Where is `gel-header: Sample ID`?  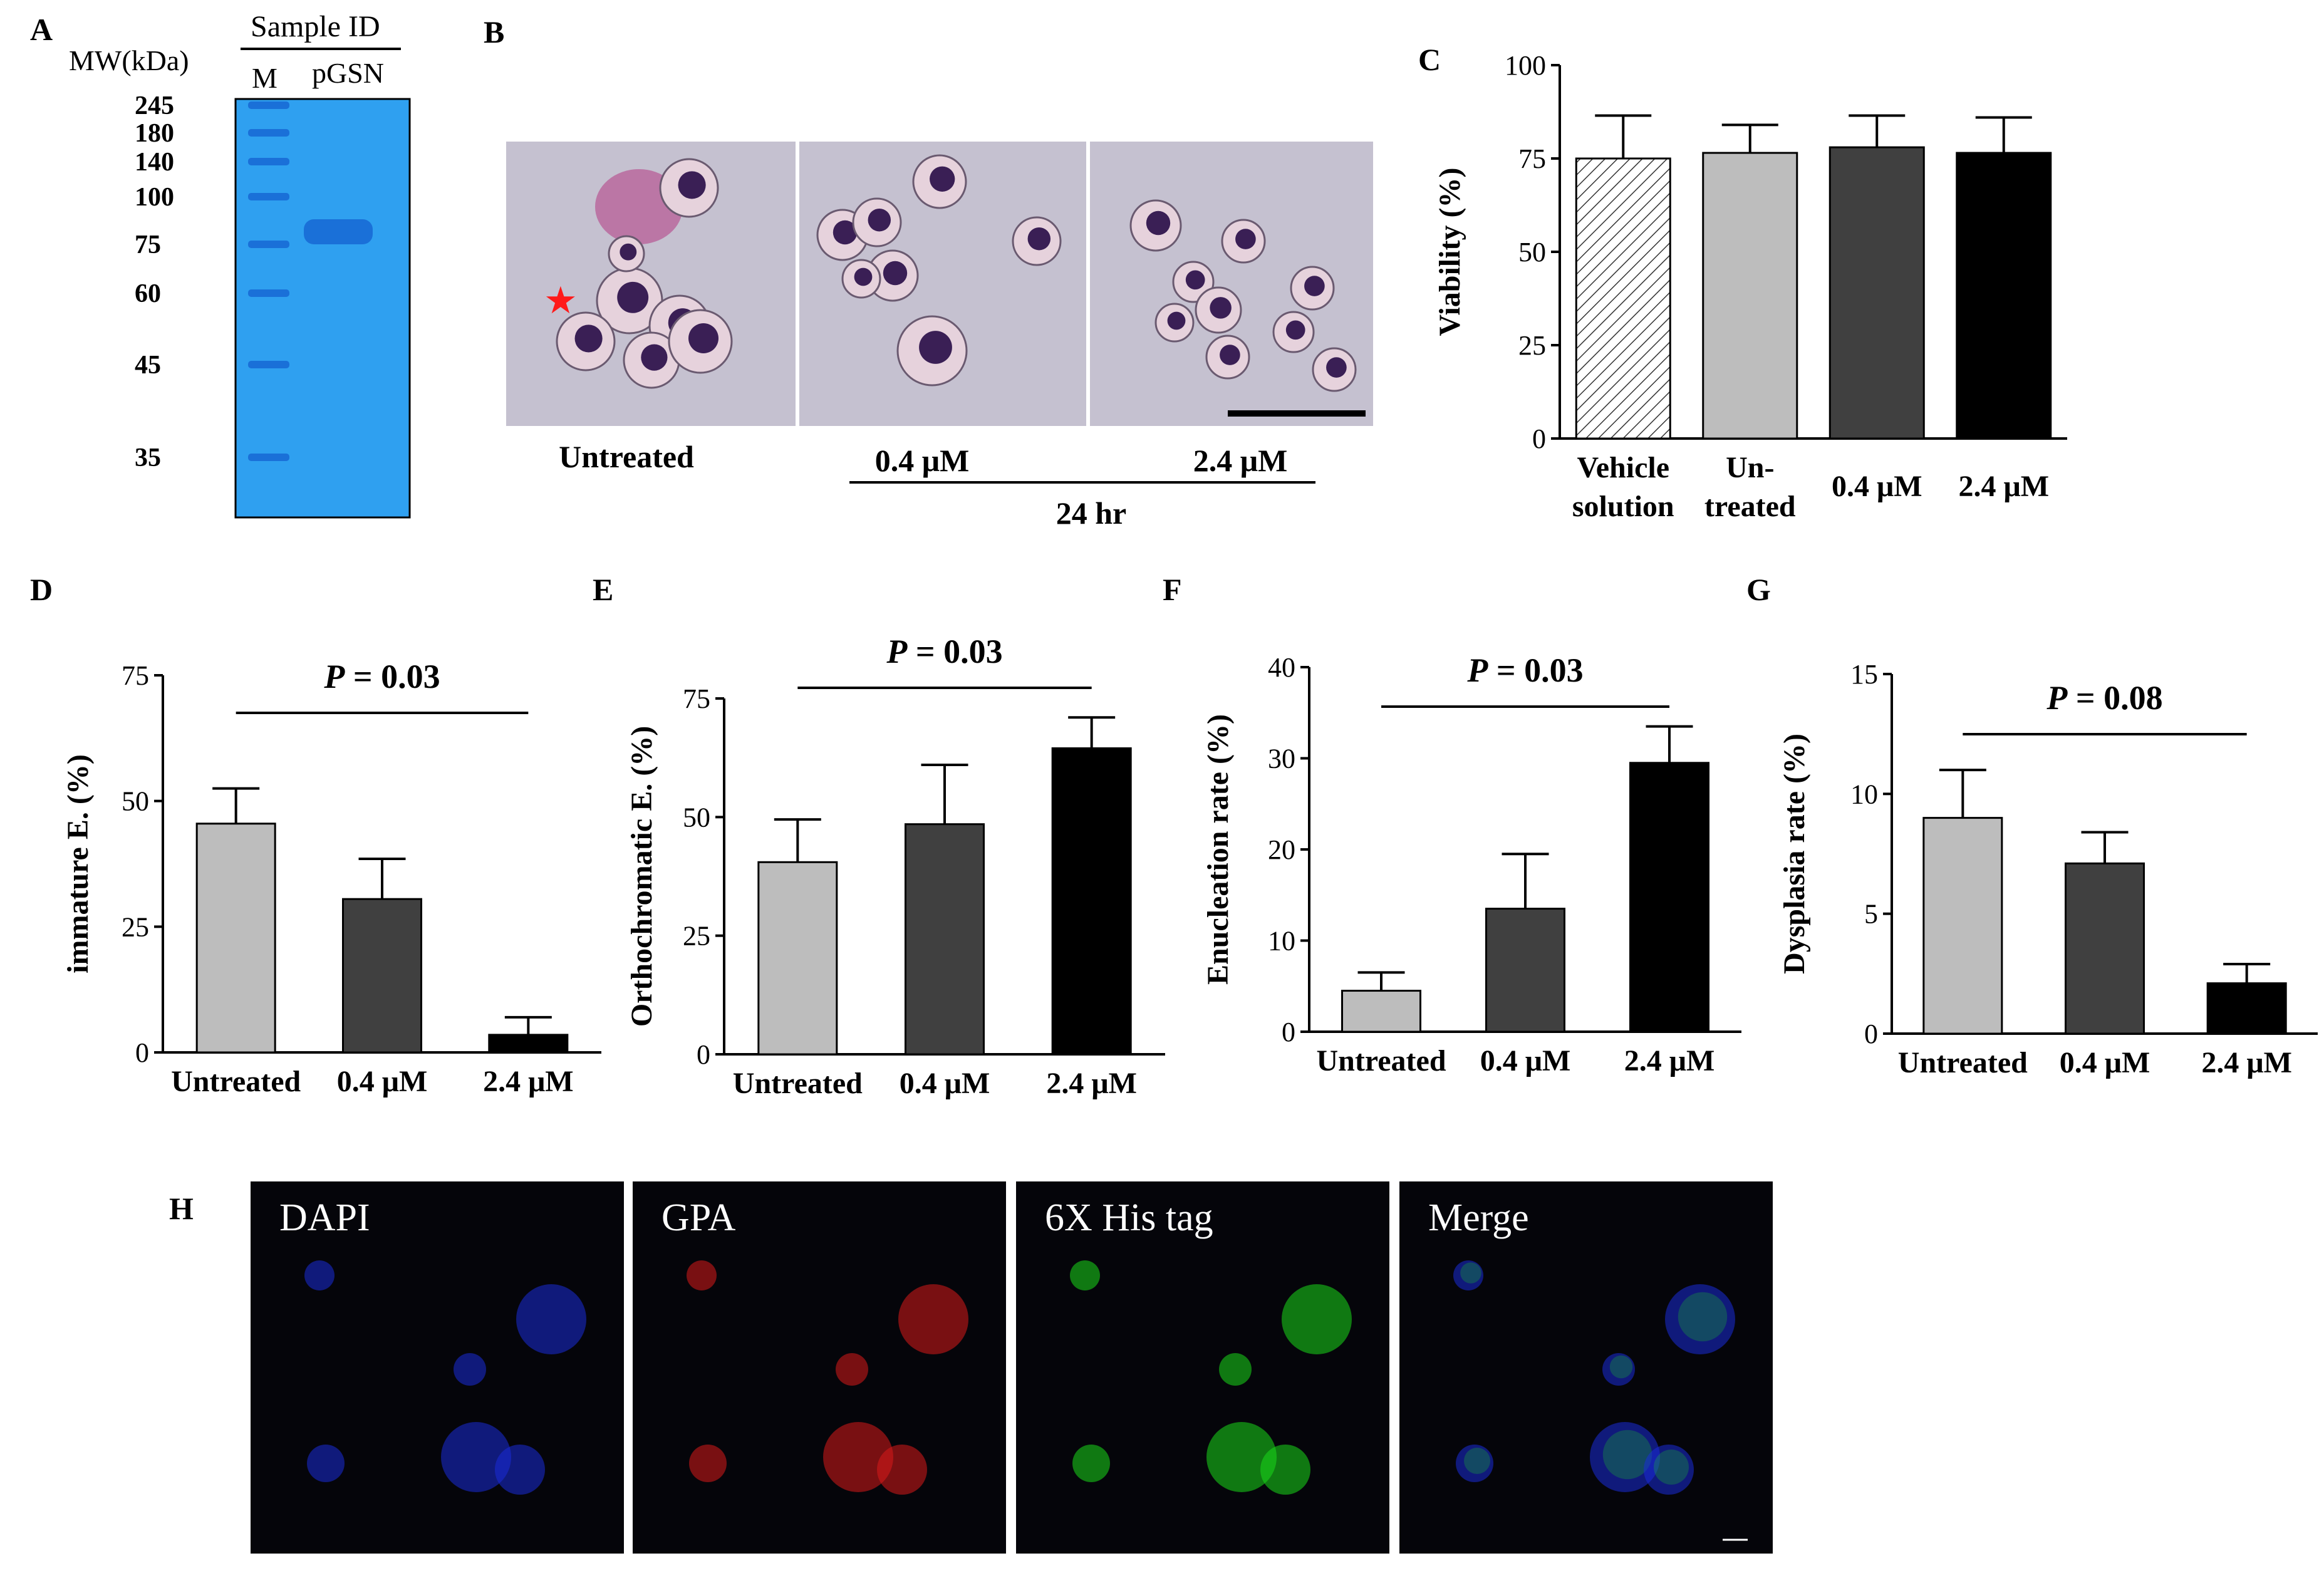 gel-header: Sample ID is located at coordinates (315, 26).